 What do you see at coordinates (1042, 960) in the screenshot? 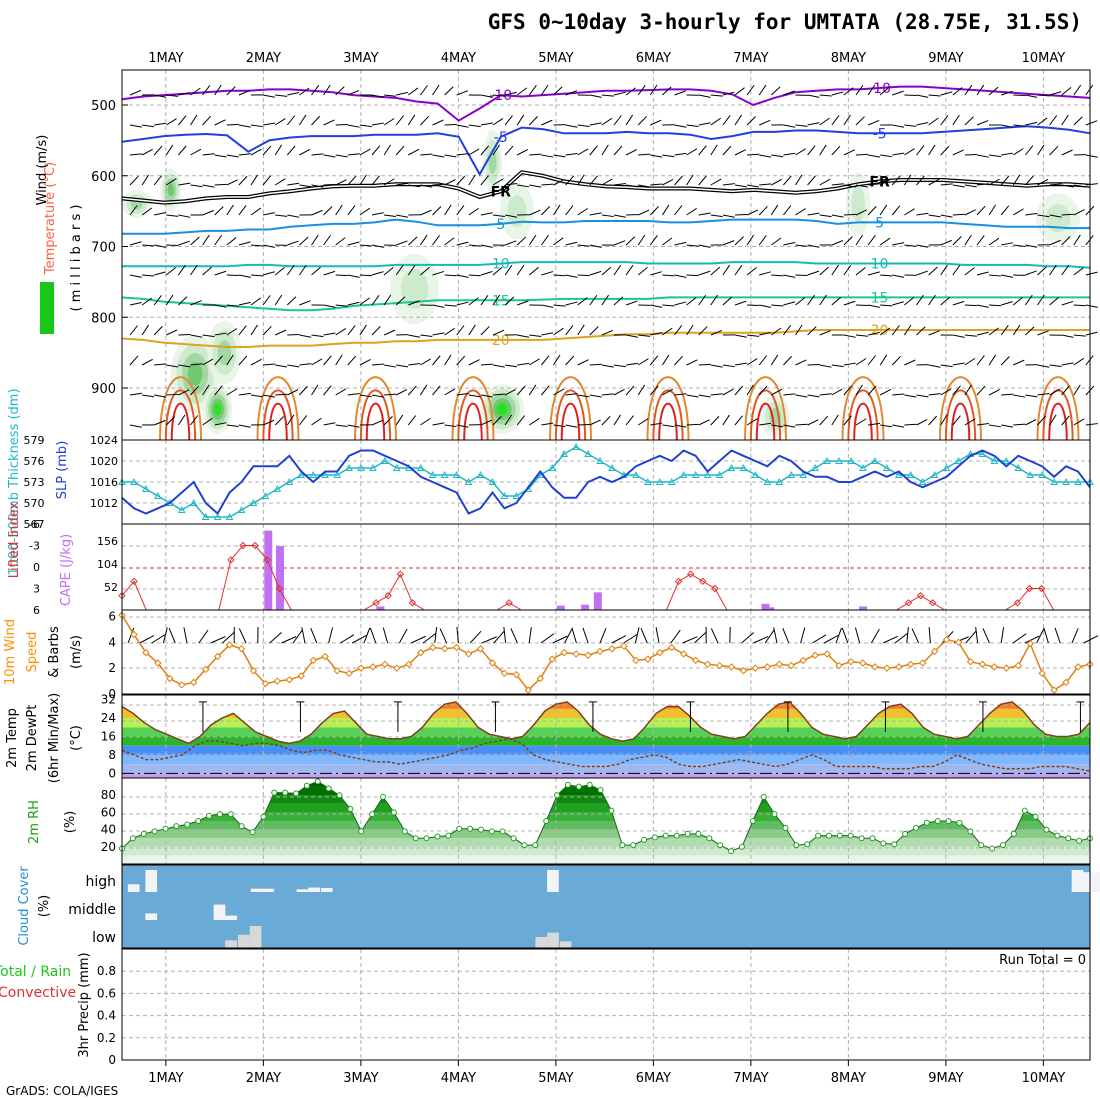
I see `run-total-label: Run Total = 0` at bounding box center [1042, 960].